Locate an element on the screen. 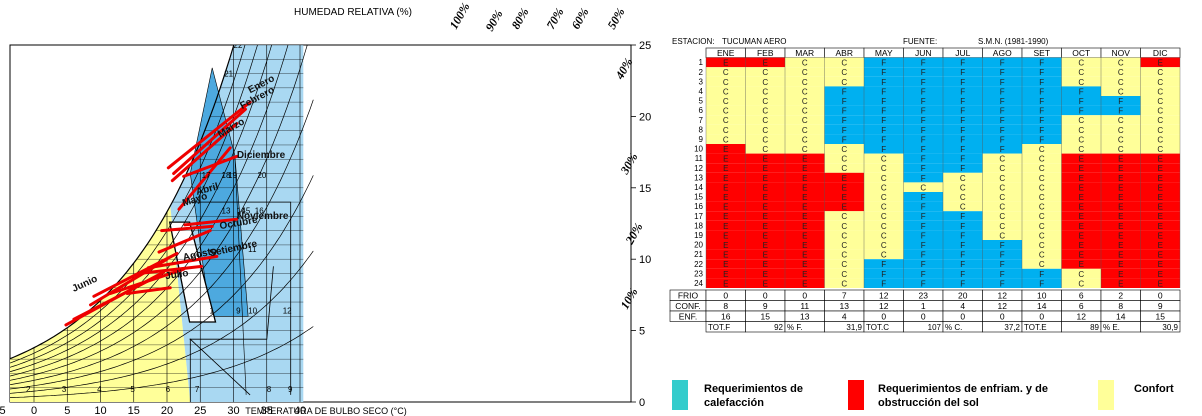  zone-number: 7 is located at coordinates (197, 389).